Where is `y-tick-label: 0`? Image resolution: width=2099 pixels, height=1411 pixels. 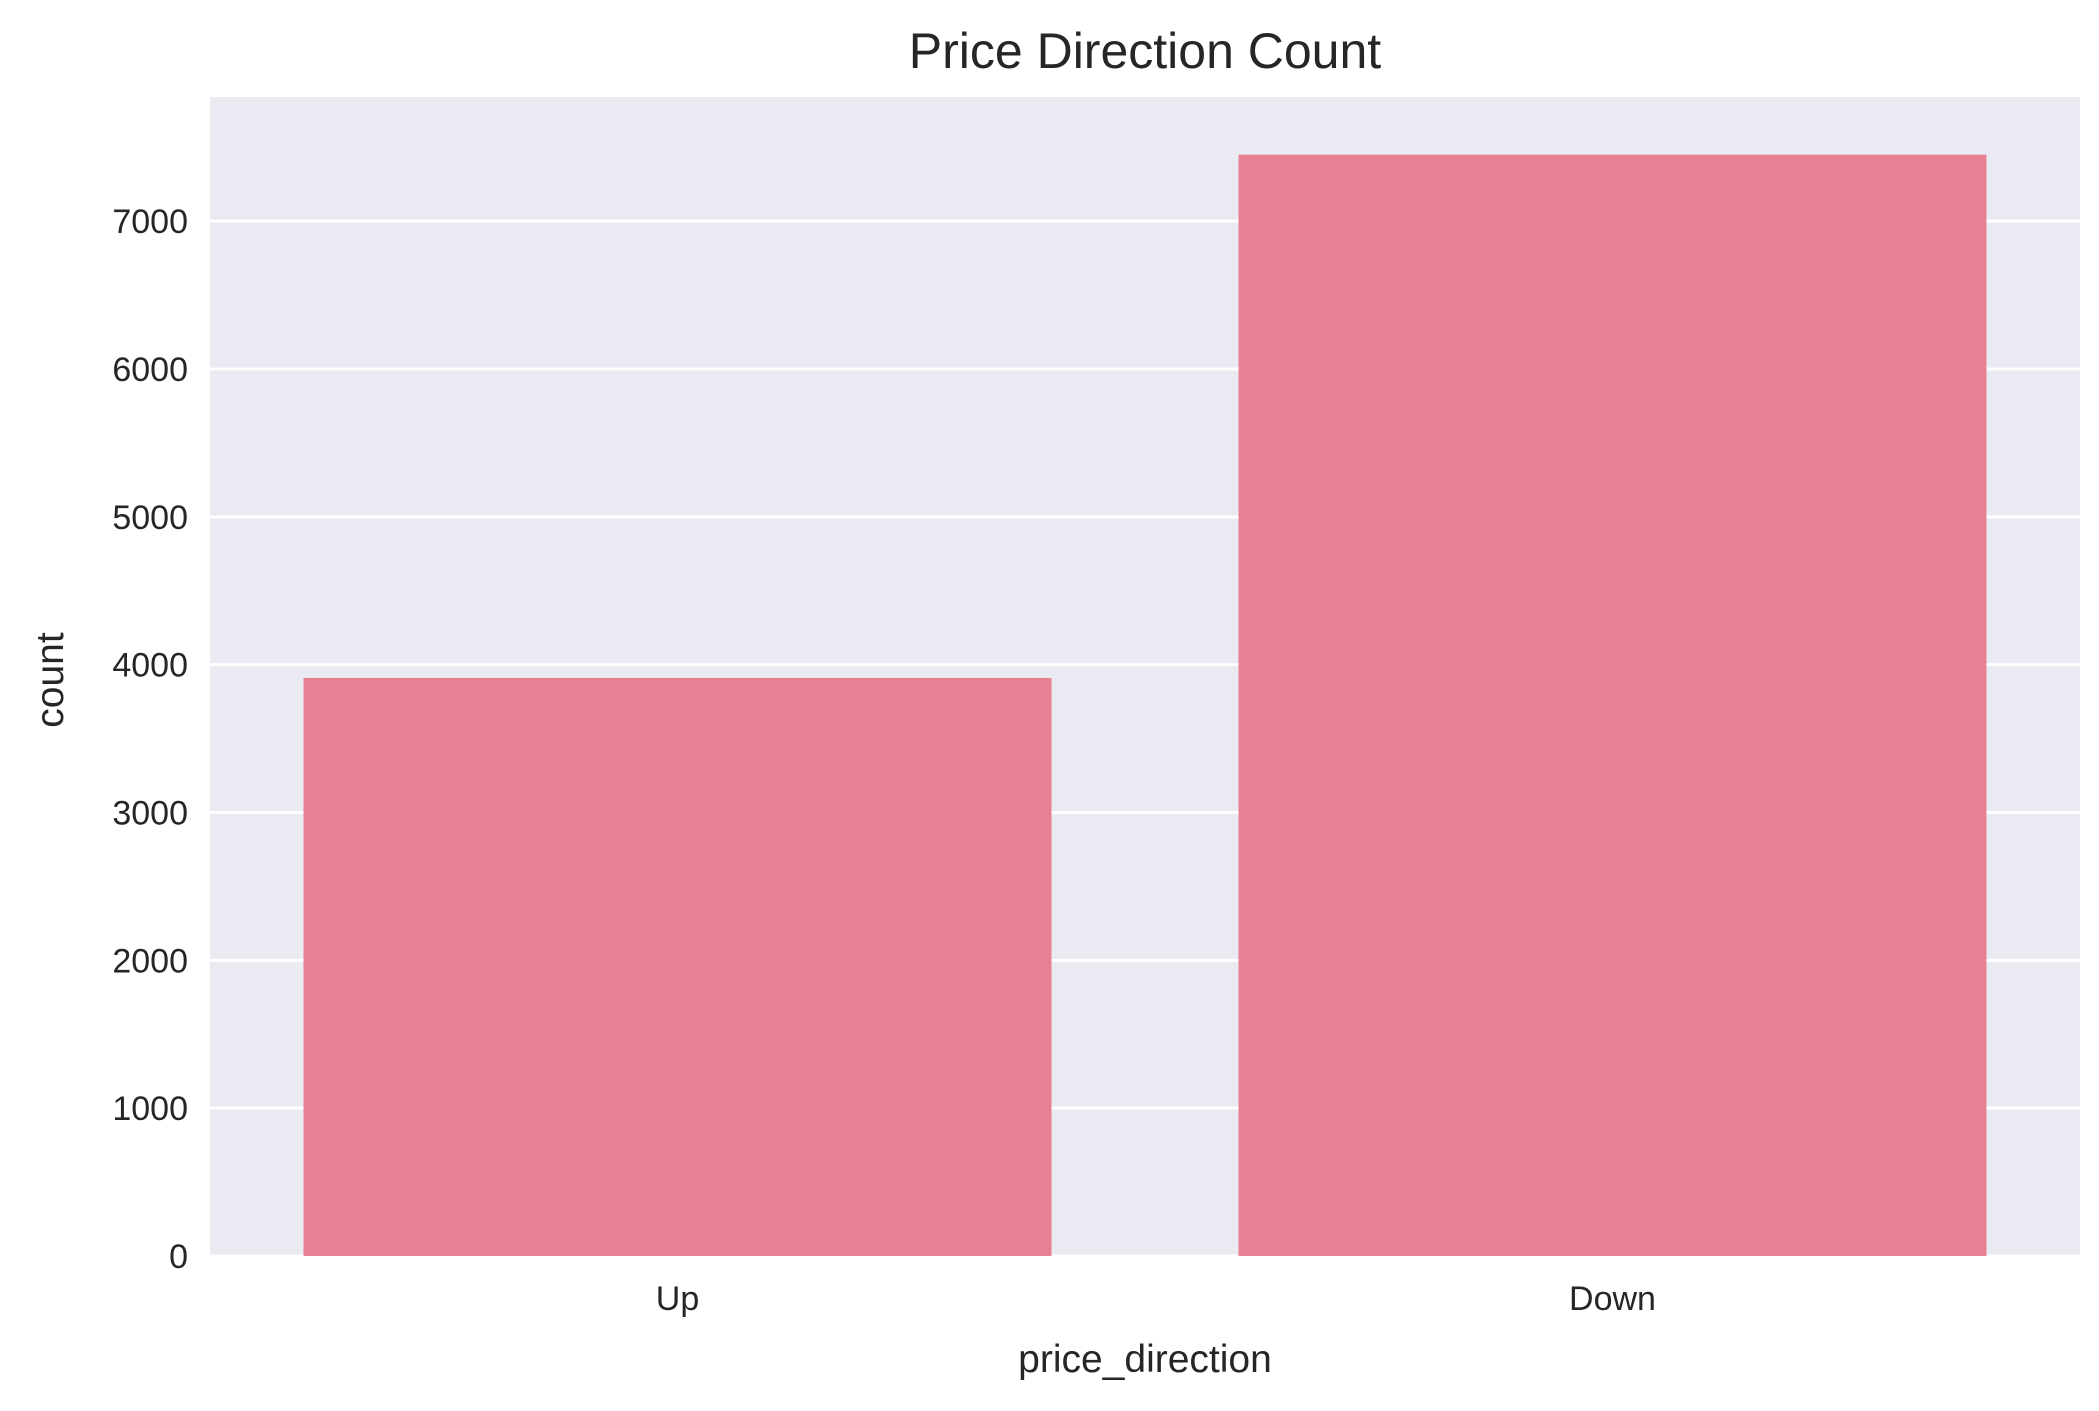 y-tick-label: 0 is located at coordinates (178, 1257).